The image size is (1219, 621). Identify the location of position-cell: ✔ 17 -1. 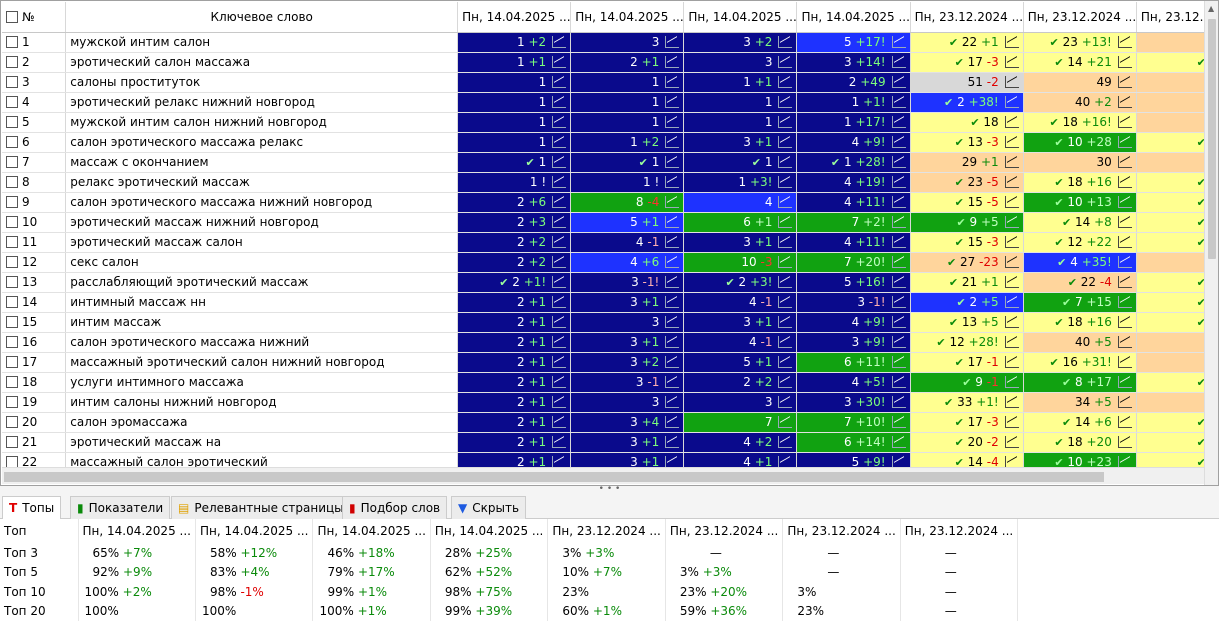
(967, 362).